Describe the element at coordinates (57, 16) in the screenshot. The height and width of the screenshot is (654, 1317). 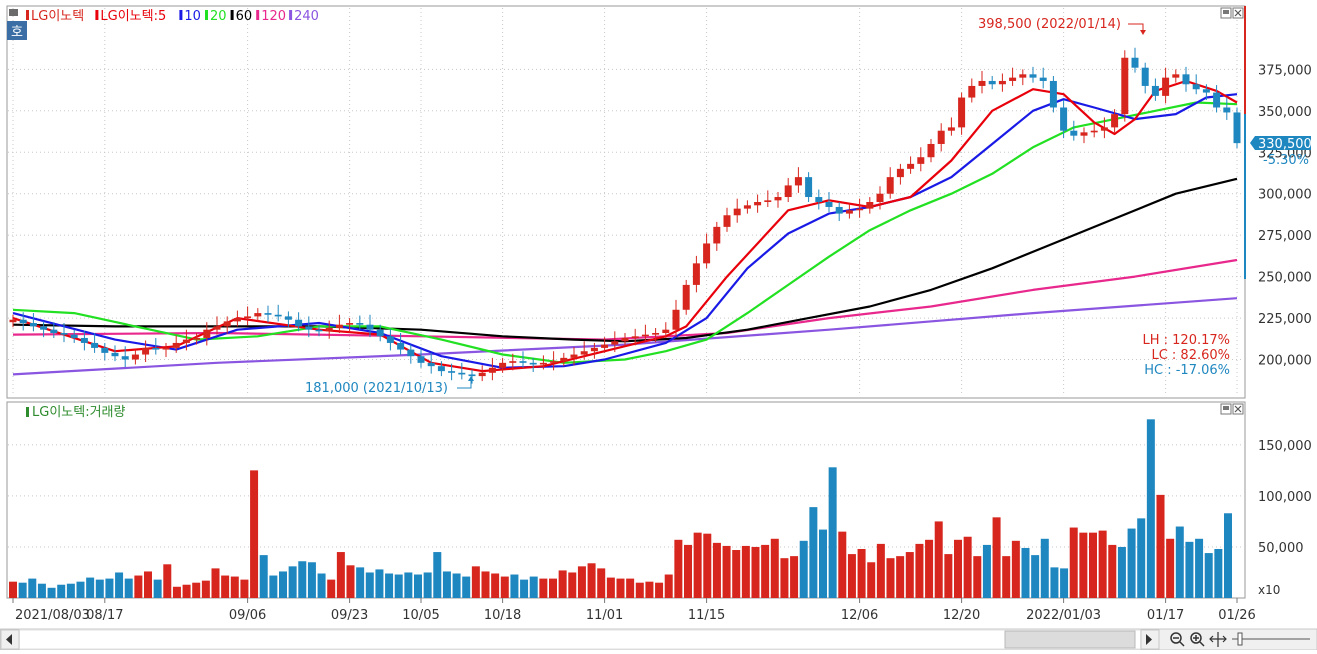
I see `legend-label: LG이노텍` at that location.